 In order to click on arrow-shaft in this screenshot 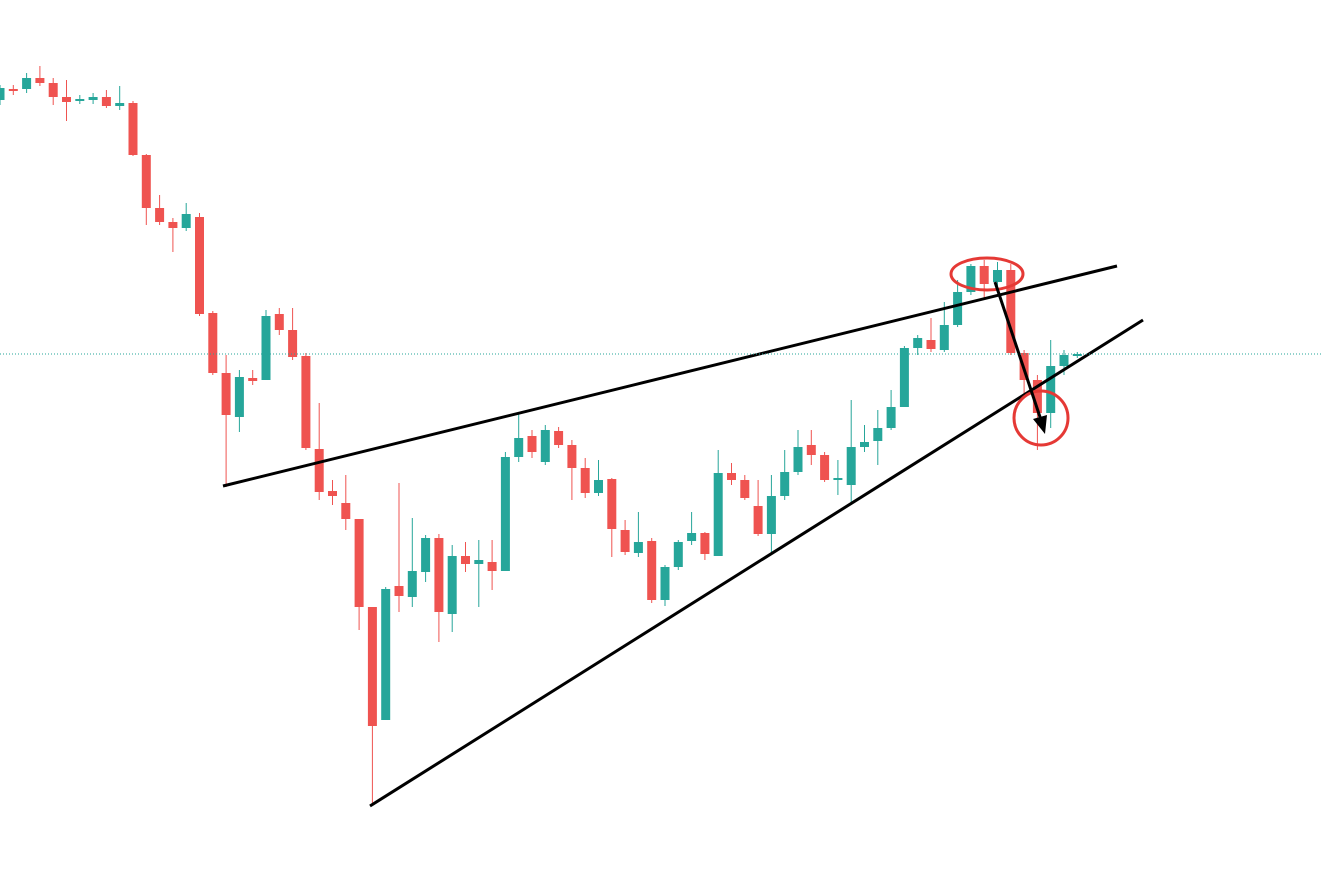, I will do `click(1018, 351)`.